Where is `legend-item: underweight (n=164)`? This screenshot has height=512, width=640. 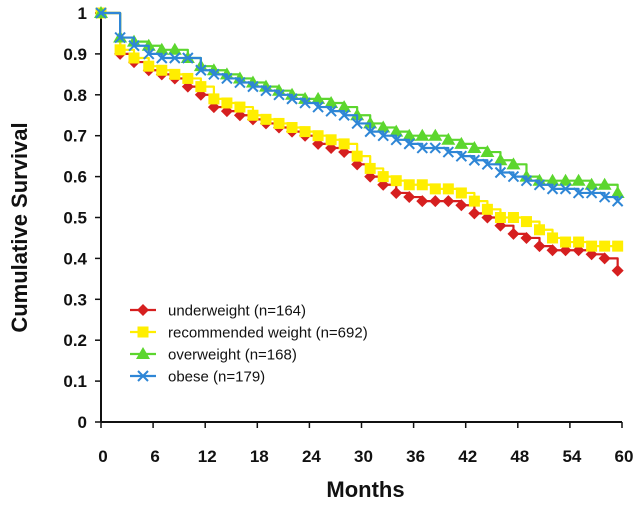 legend-item: underweight (n=164) is located at coordinates (218, 311).